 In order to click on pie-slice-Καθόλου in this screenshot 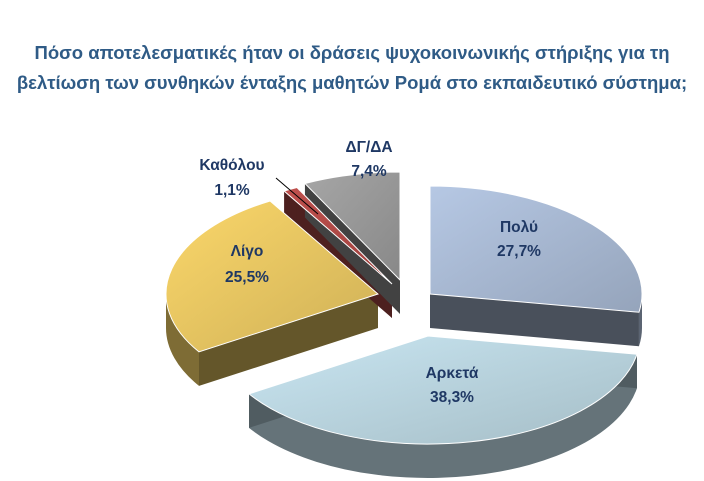, I will do `click(338, 235)`.